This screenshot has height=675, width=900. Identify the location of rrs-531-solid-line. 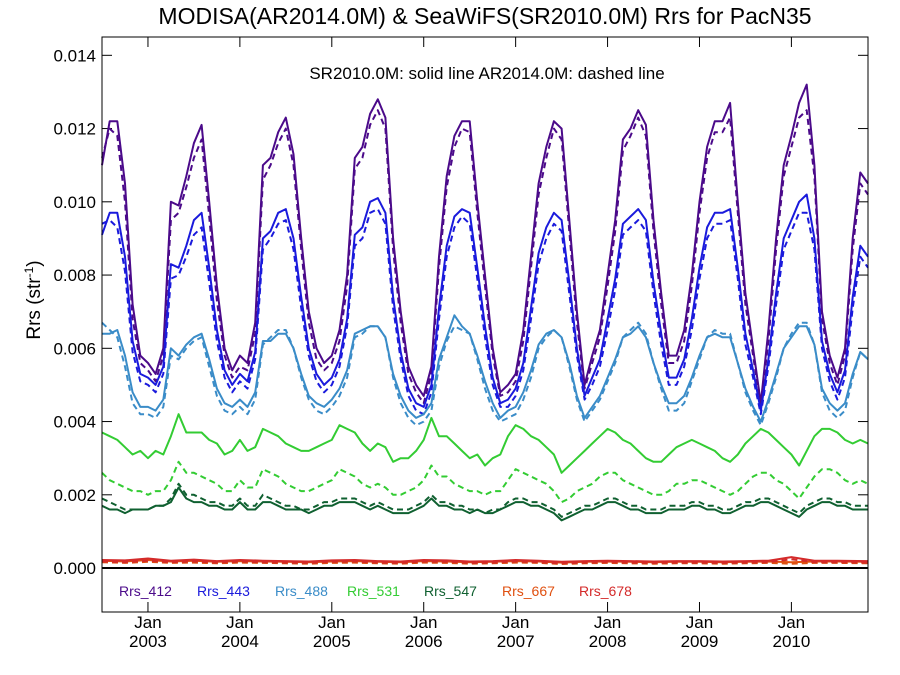
(485, 443).